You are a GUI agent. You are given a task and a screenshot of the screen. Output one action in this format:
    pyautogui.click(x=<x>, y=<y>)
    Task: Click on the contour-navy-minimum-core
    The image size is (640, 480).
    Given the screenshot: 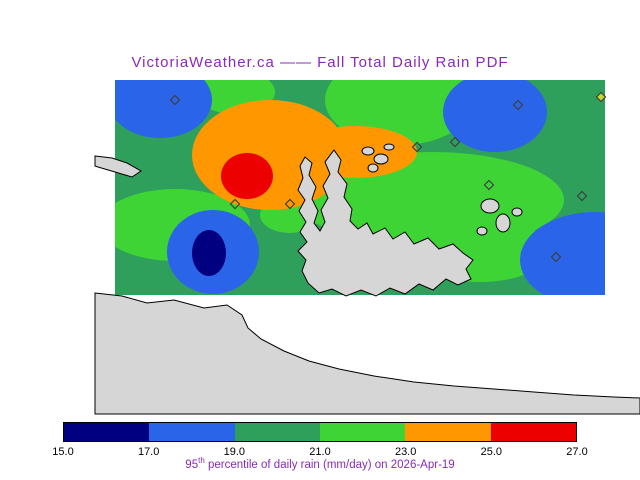 What is the action you would take?
    pyautogui.click(x=209, y=253)
    